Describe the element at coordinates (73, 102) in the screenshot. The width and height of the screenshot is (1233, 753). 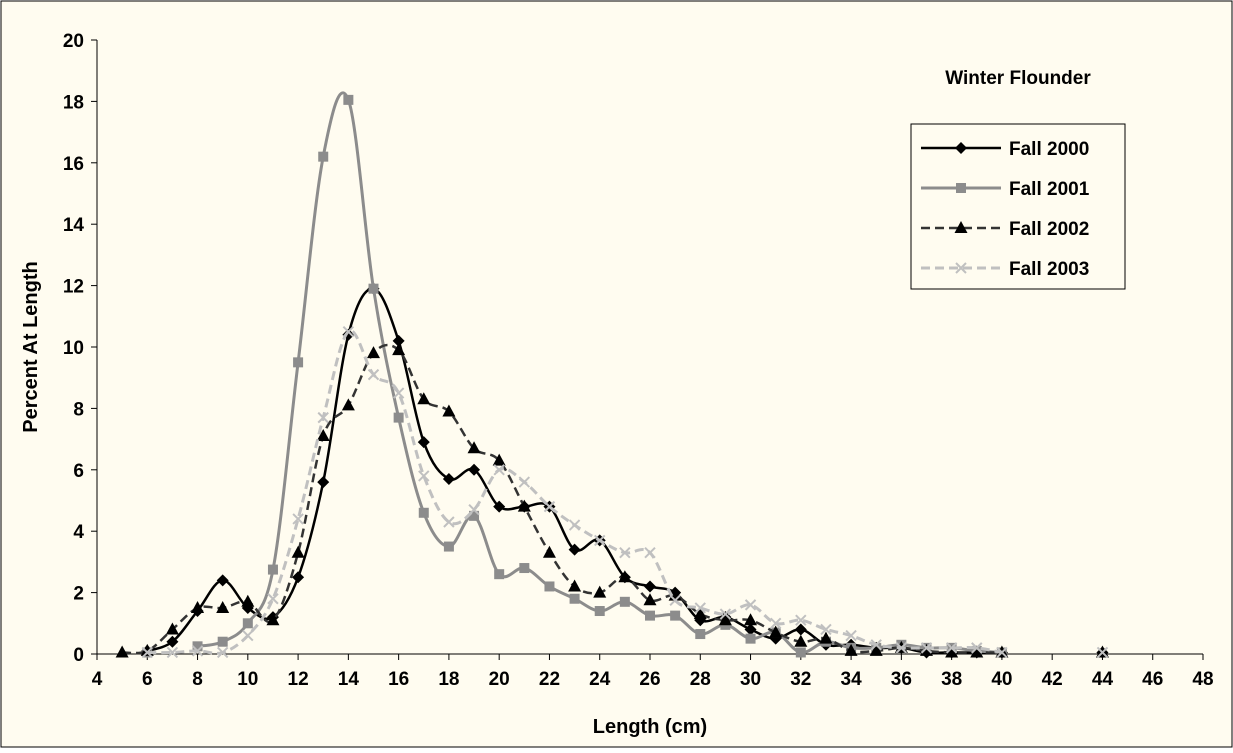
I see `y-tick-label: 18` at that location.